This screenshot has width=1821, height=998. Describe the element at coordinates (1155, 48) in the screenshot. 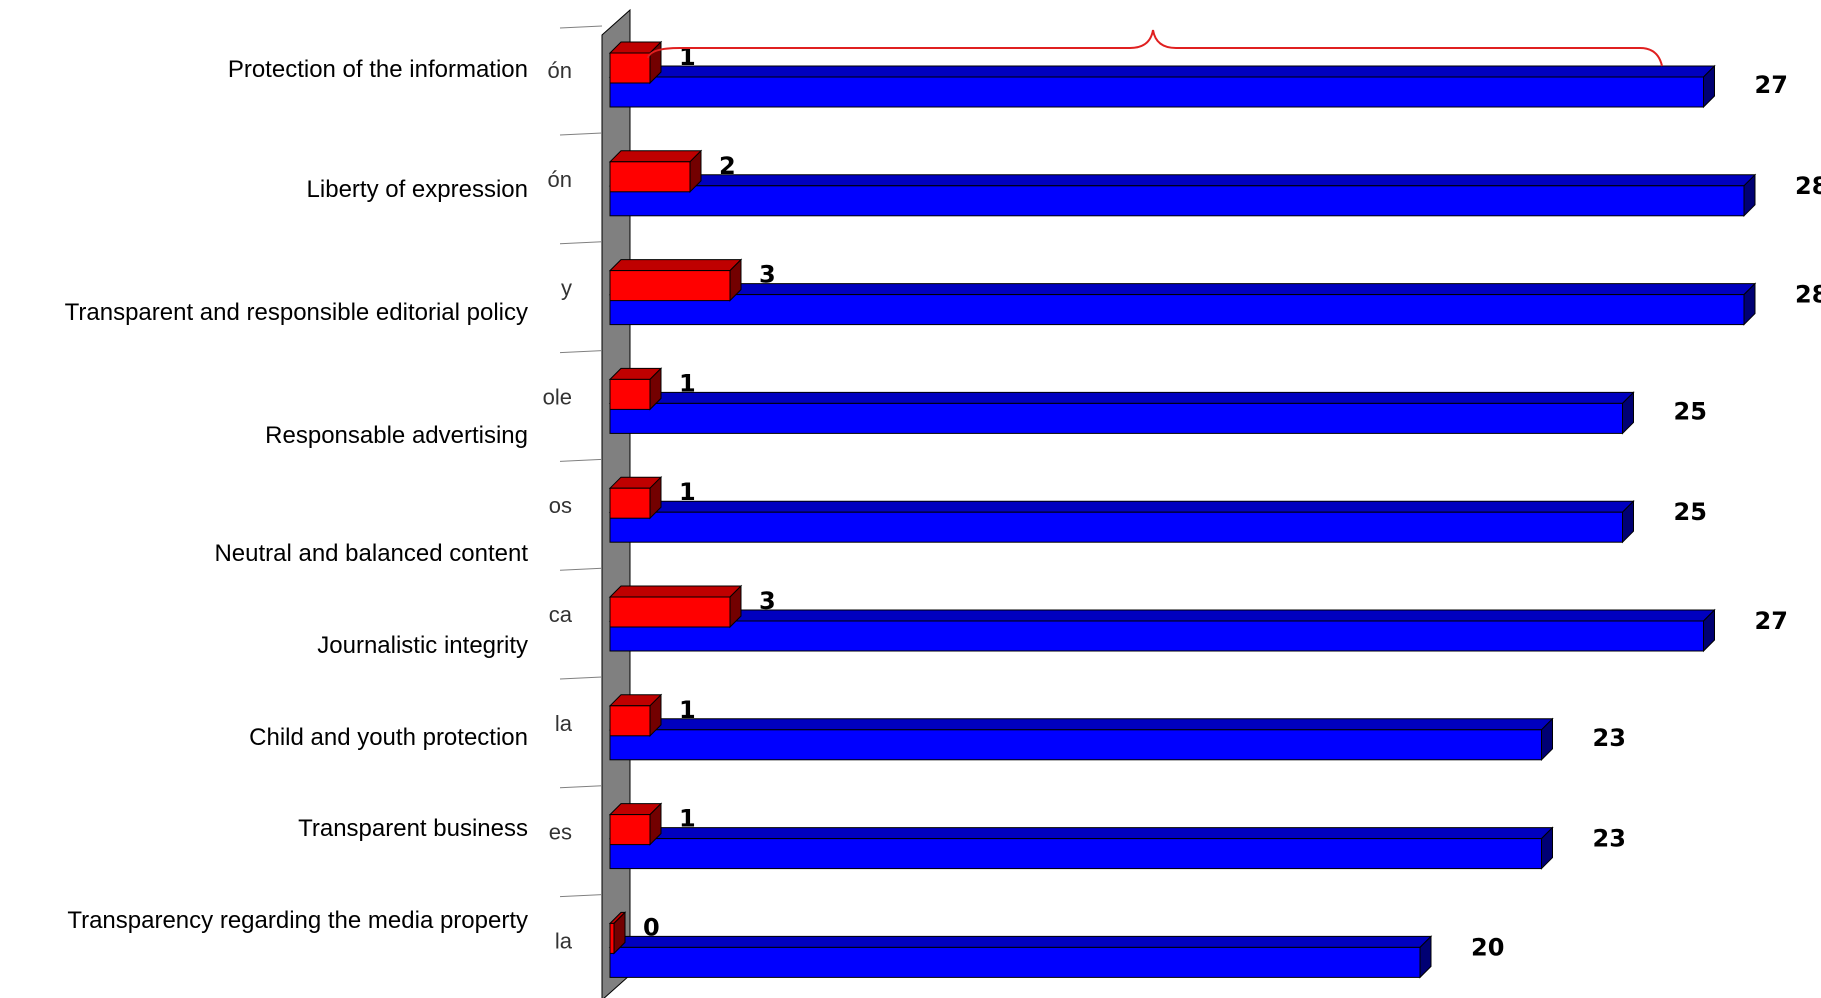

I see `annotation-brace` at that location.